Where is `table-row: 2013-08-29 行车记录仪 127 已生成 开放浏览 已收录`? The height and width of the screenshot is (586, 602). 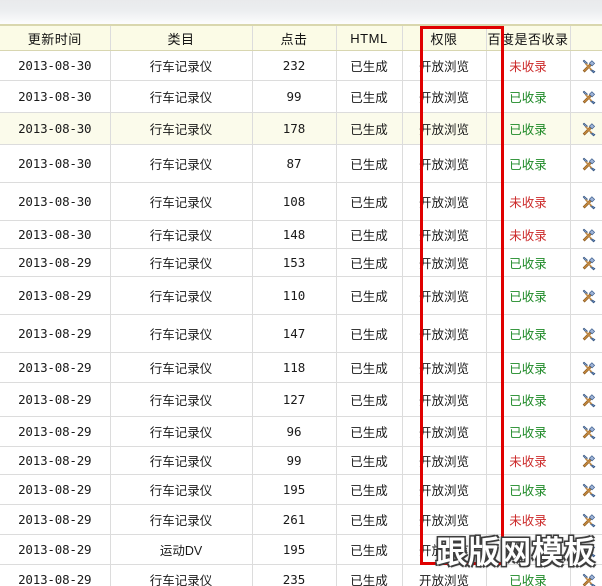
table-row: 2013-08-29 行车记录仪 127 已生成 开放浏览 已收录 is located at coordinates (301, 399).